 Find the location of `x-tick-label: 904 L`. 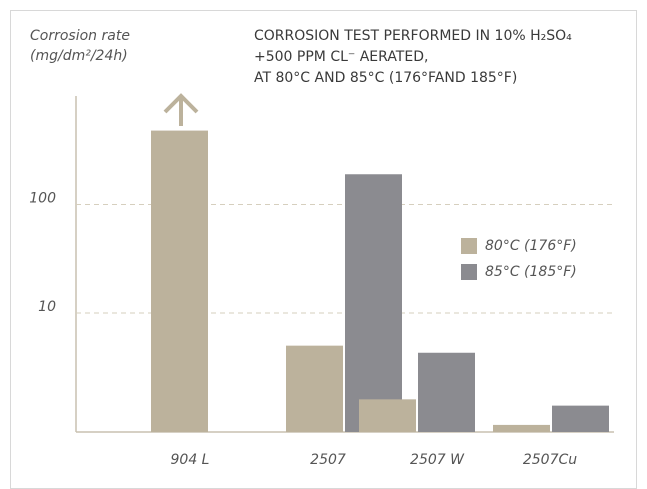

x-tick-label: 904 L is located at coordinates (190, 460).